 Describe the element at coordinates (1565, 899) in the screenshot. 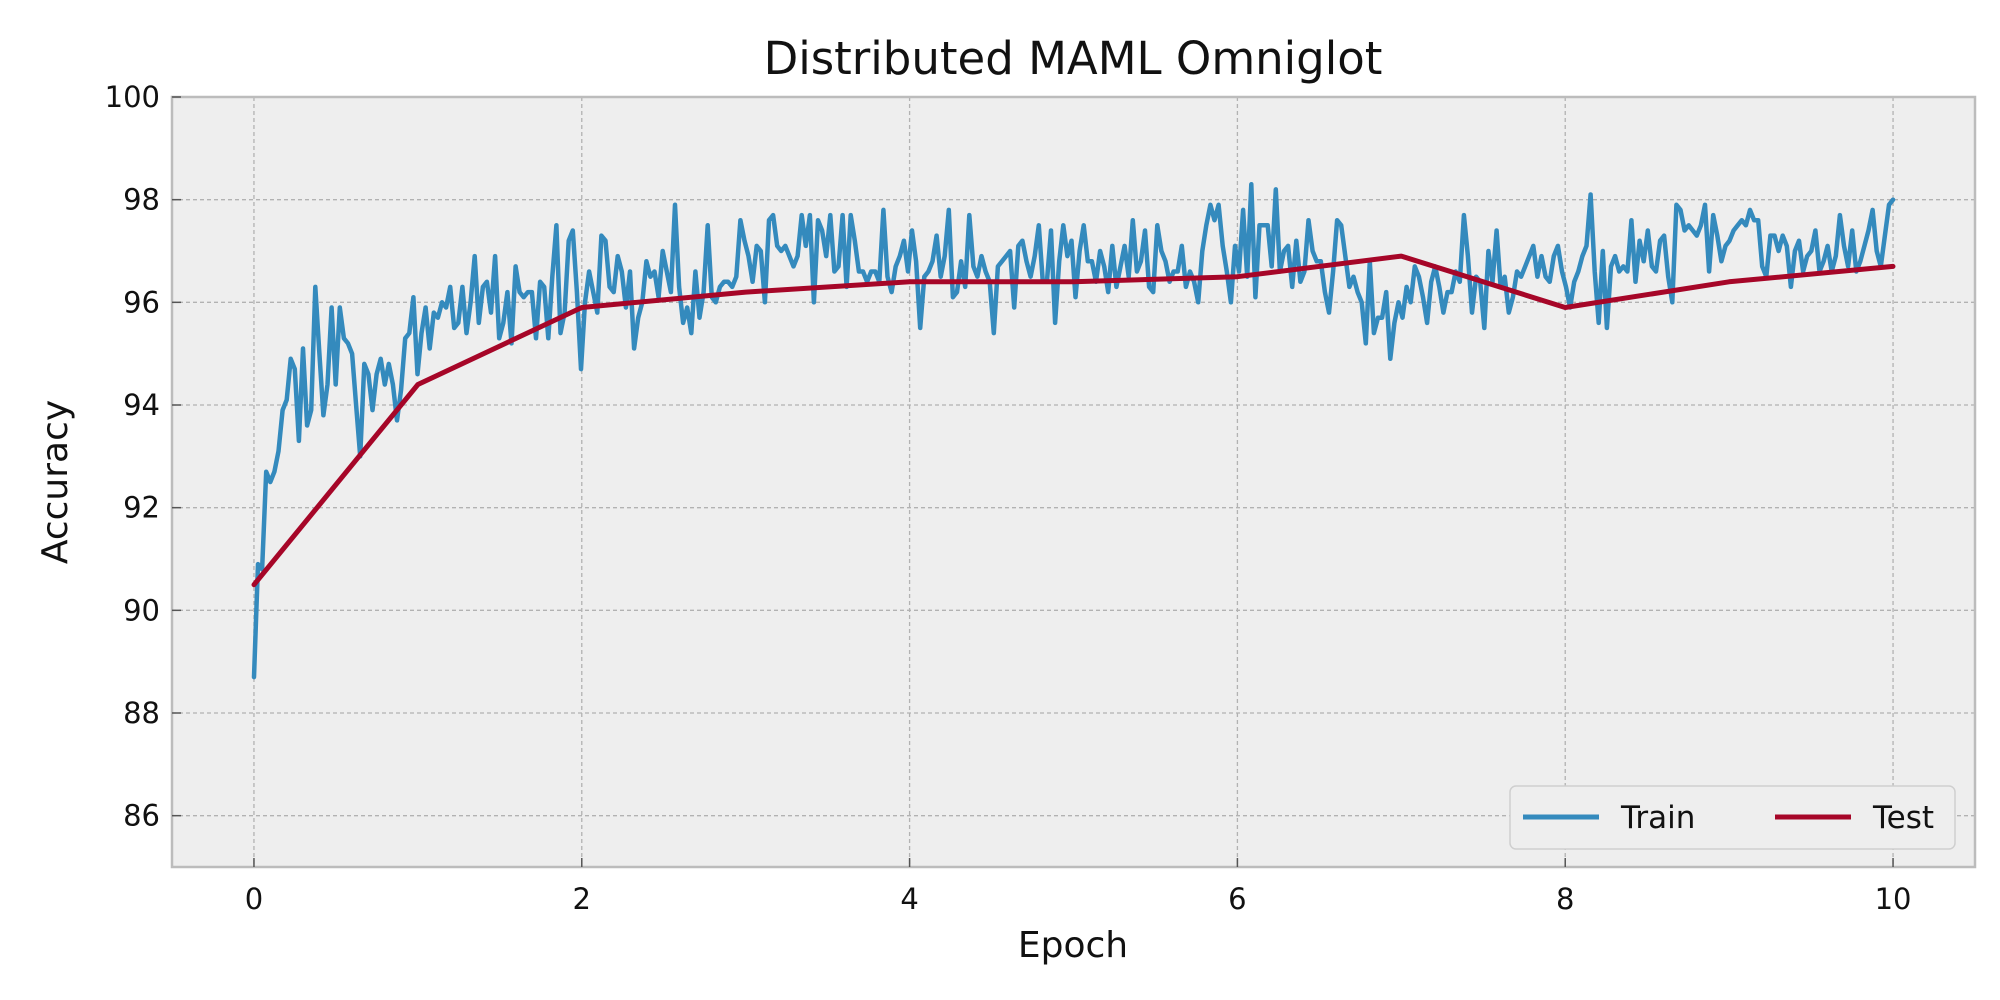

I see `x-tick-label: 8` at that location.